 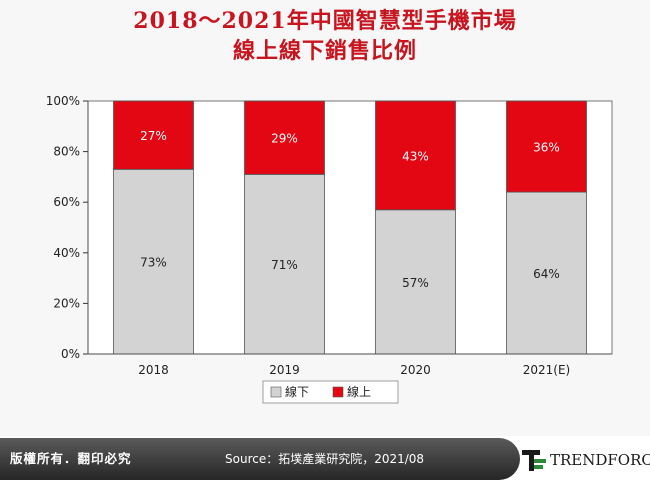 What do you see at coordinates (546, 274) in the screenshot?
I see `data-label: 64%` at bounding box center [546, 274].